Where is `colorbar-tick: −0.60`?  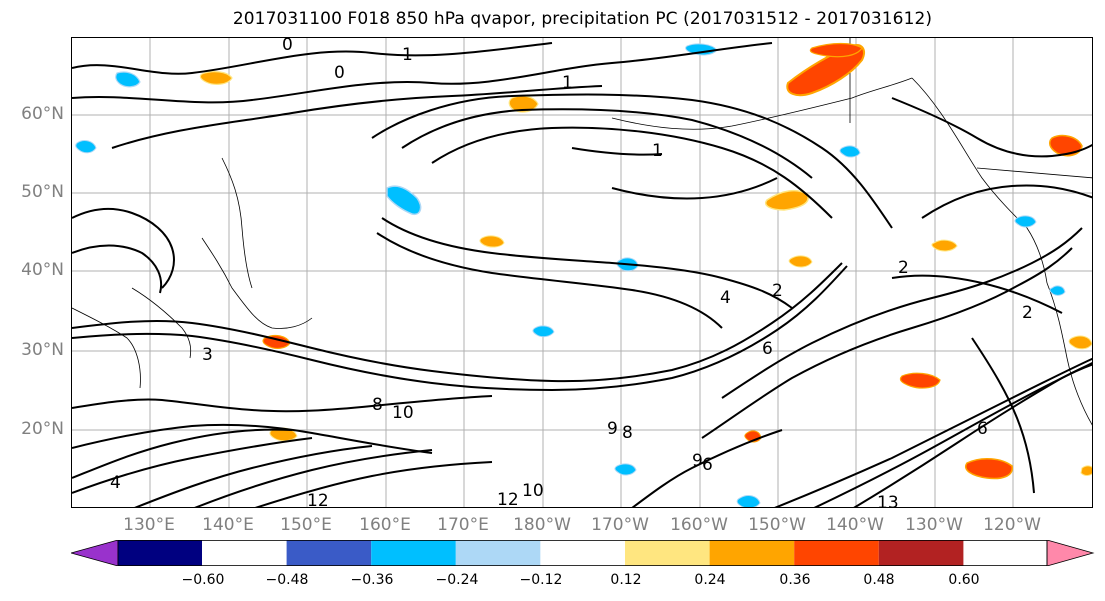
colorbar-tick: −0.60 is located at coordinates (203, 580).